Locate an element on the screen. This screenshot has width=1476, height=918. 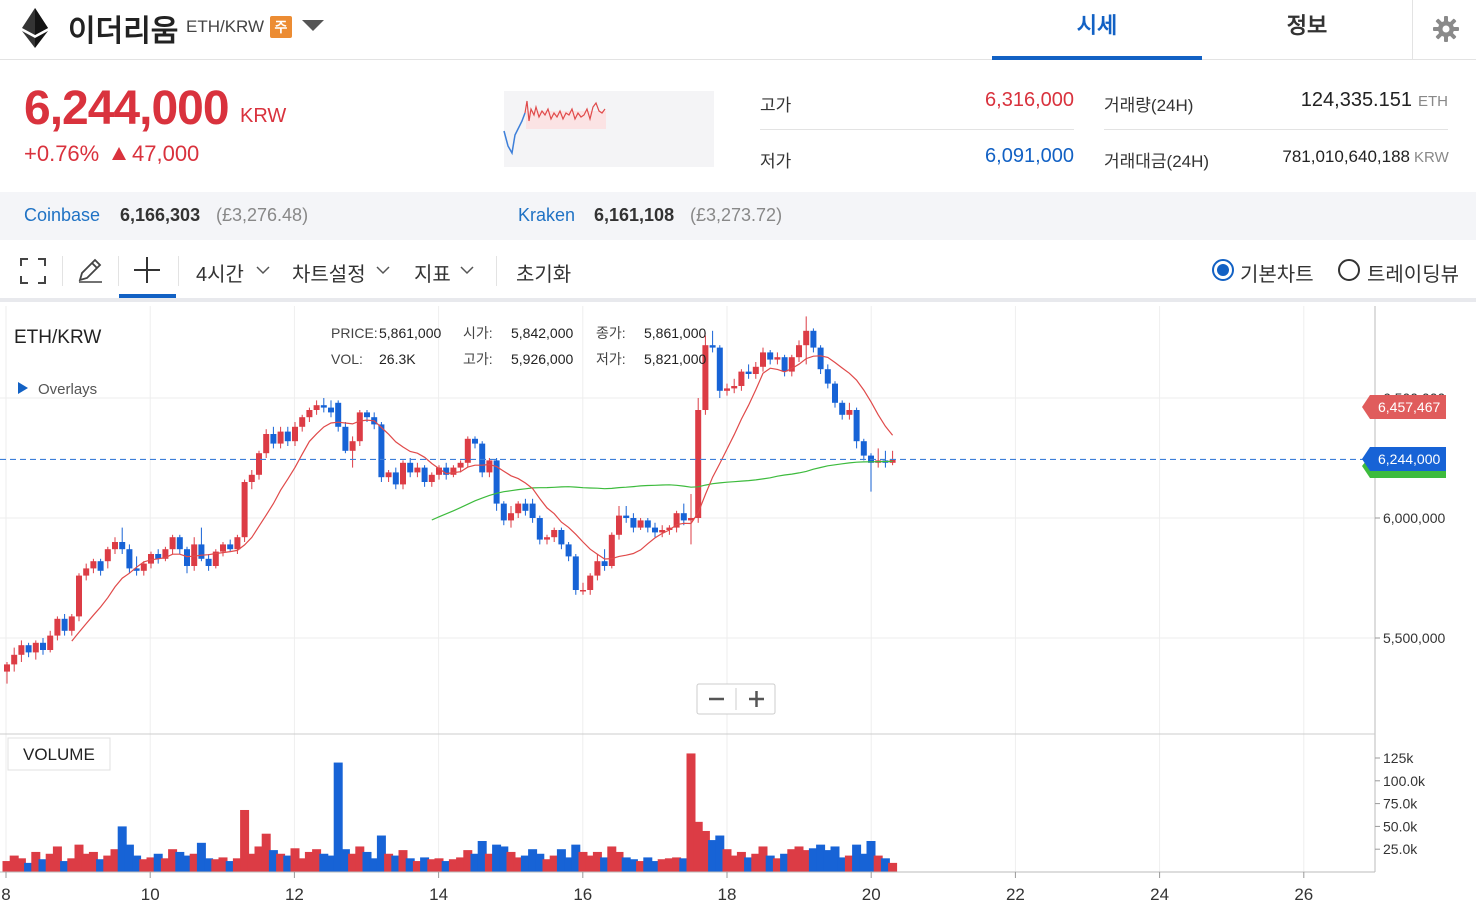
tradingview-label: 트레이딩뷰 is located at coordinates (1413, 275).